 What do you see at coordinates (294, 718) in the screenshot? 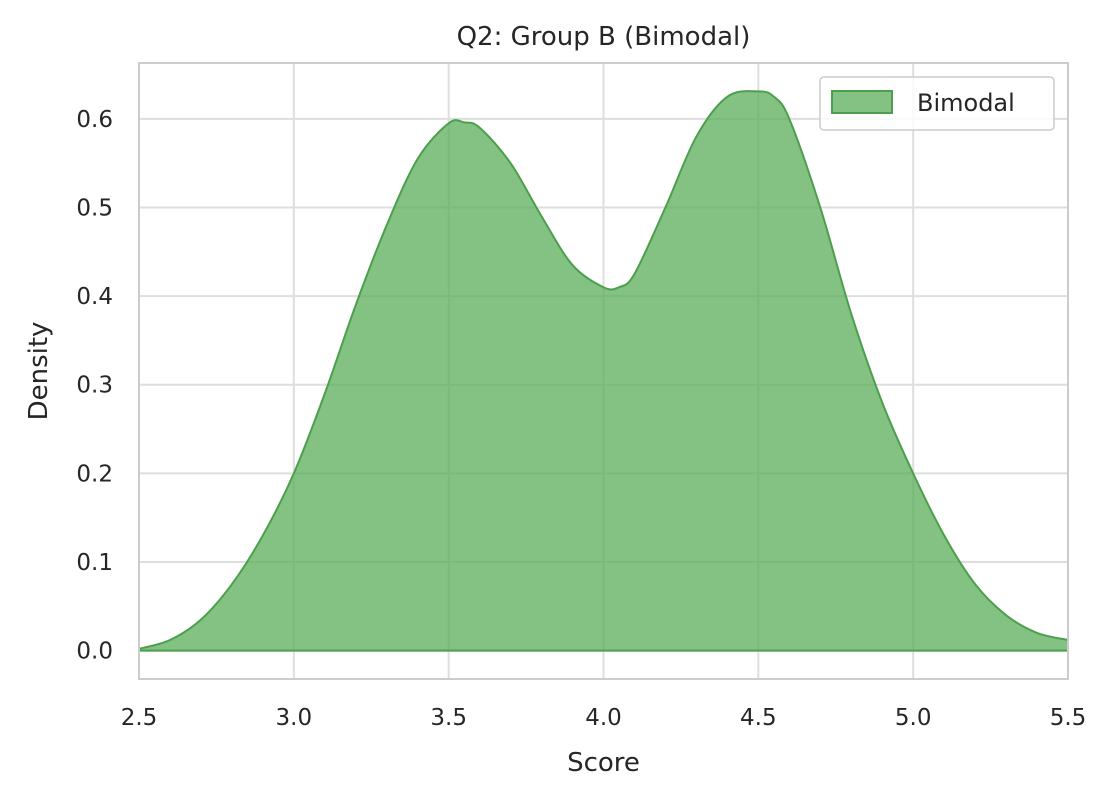
I see `x-tick-label: 3.0` at bounding box center [294, 718].